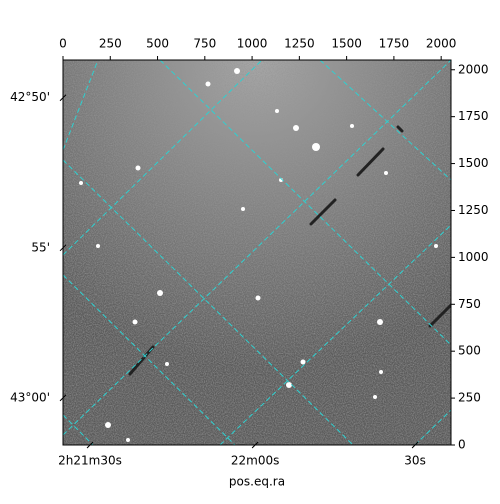 The image size is (500, 504). What do you see at coordinates (110, 44) in the screenshot?
I see `x-tick-label: 250` at bounding box center [110, 44].